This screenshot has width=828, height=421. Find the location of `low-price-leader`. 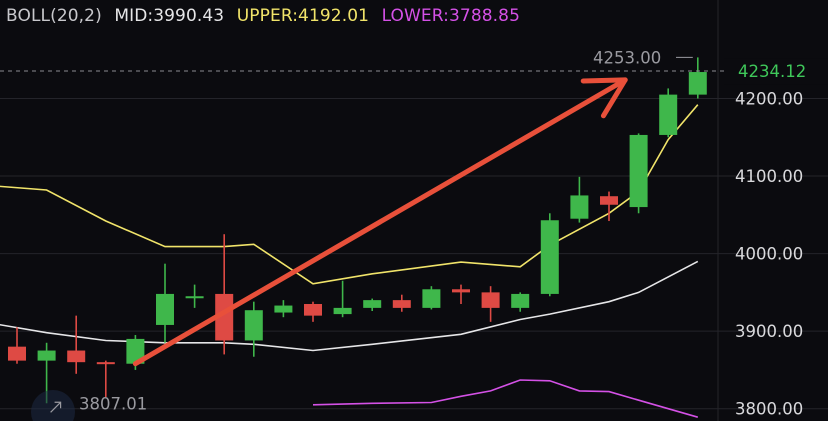

low-price-leader is located at coordinates (56, 407).